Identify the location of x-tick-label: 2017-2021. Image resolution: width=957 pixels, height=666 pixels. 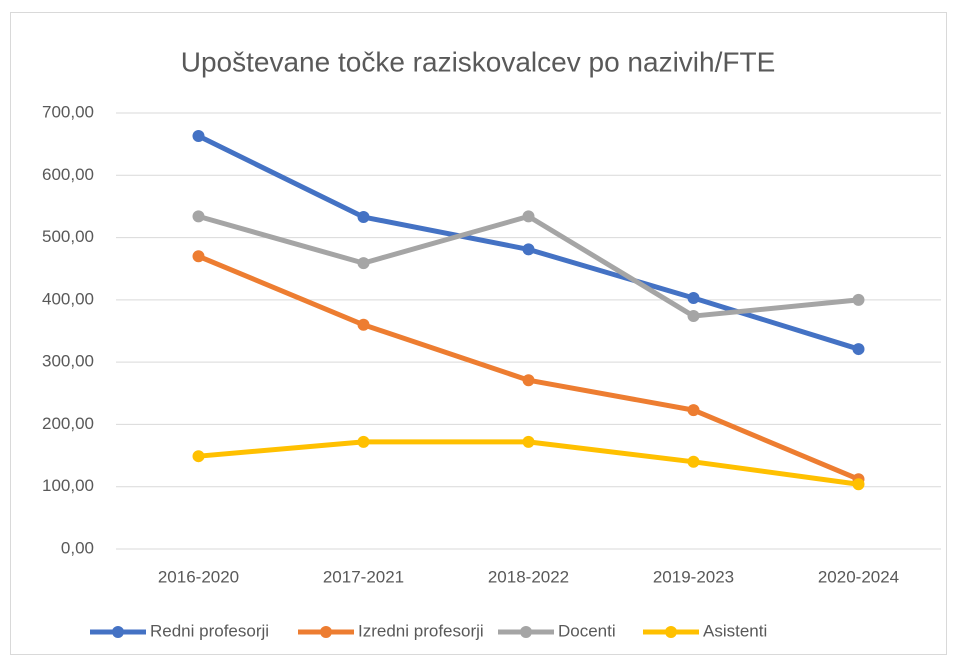
(363, 576).